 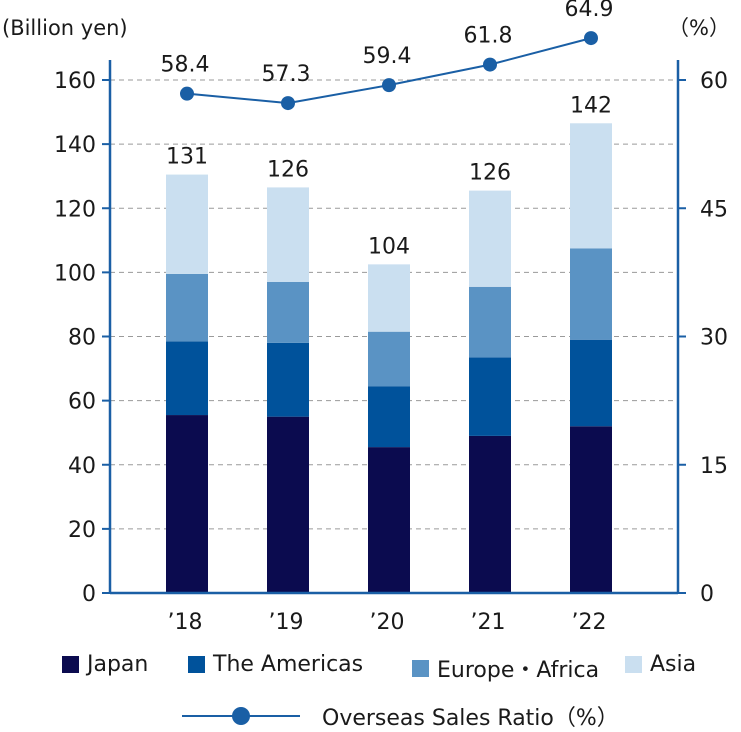 I want to click on ratio-label: 61.8, so click(x=488, y=36).